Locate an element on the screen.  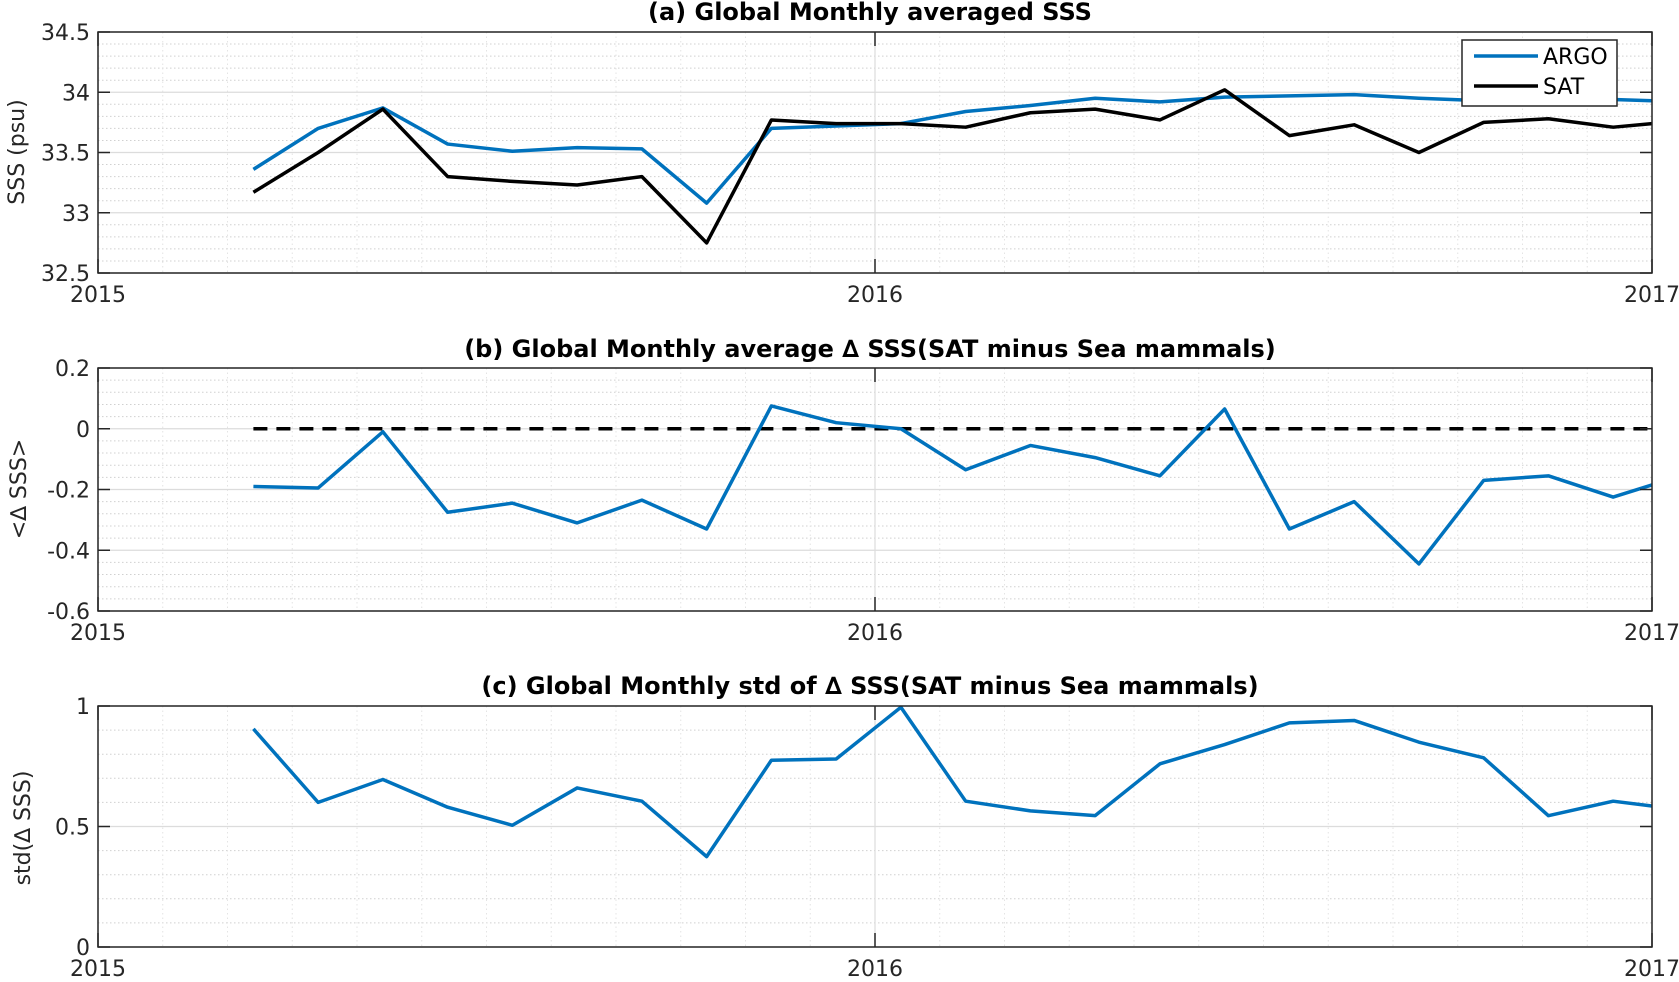
panel-a-y-tick-label: 33.5 is located at coordinates (65, 154).